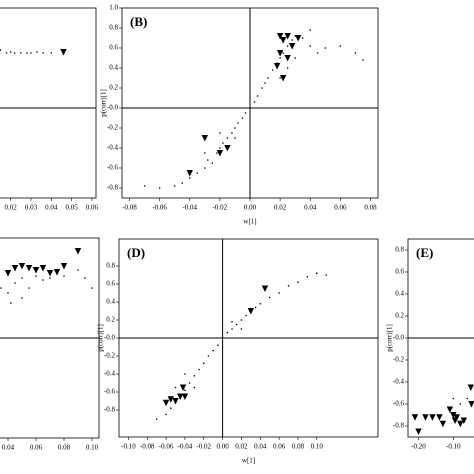 This screenshot has width=474, height=474. I want to click on x-tick-label: 0.10, so click(317, 447).